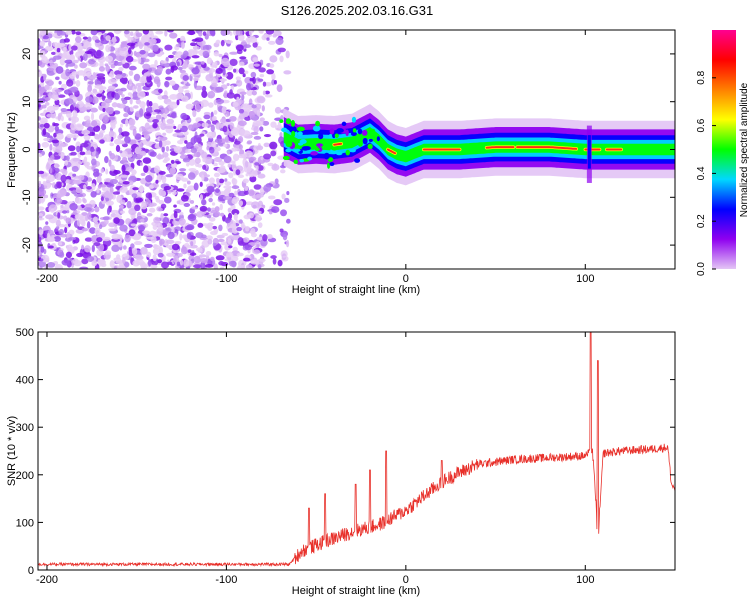 The image size is (750, 600). I want to click on y-tick-label: -20, so click(27, 245).